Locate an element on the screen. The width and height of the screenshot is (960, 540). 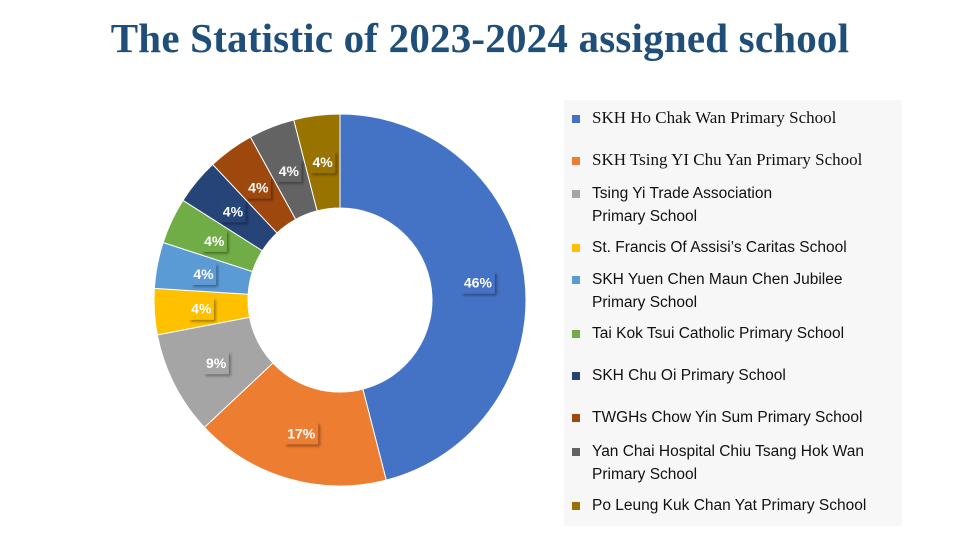
legend-label-line: St. Francis Of Assisi’s Caritas School is located at coordinates (719, 247).